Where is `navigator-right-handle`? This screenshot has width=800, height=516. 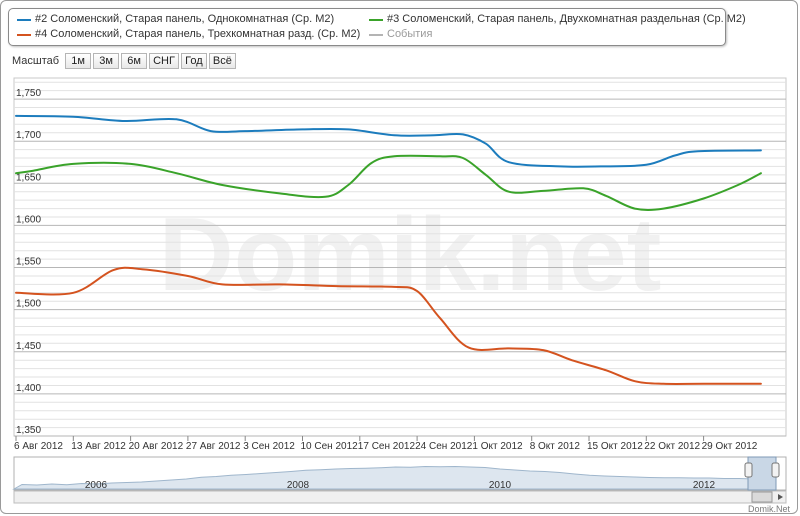
navigator-right-handle is located at coordinates (775, 470).